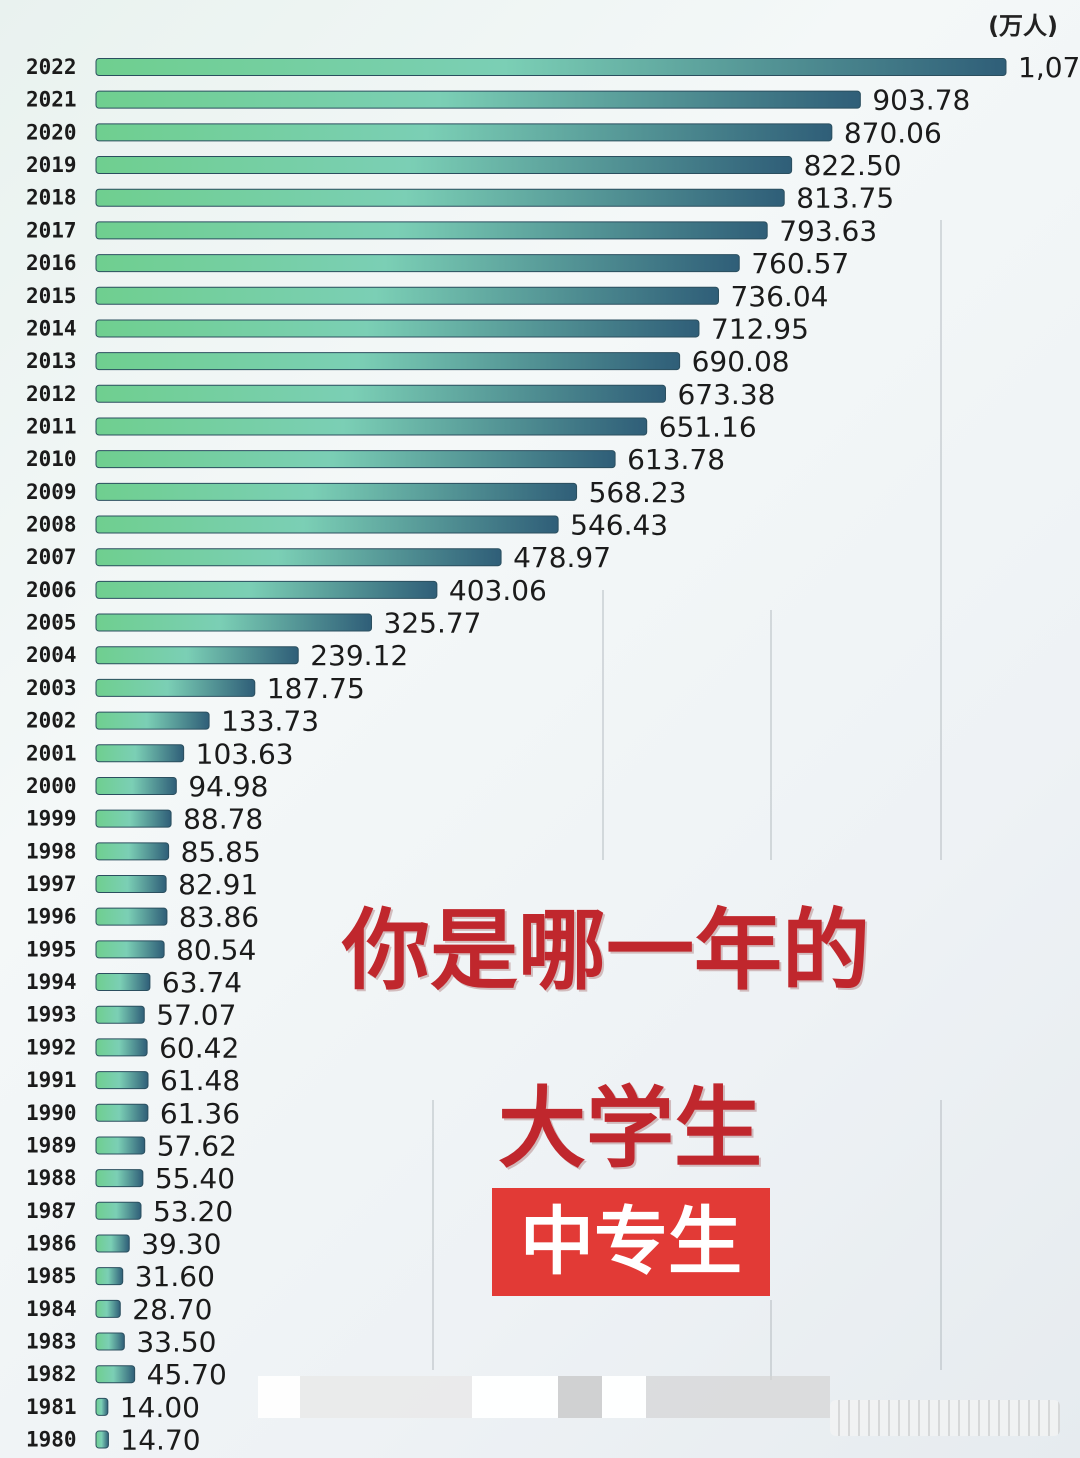 This screenshot has height=1458, width=1080. I want to click on year-tick-label: 1991, so click(51, 1080).